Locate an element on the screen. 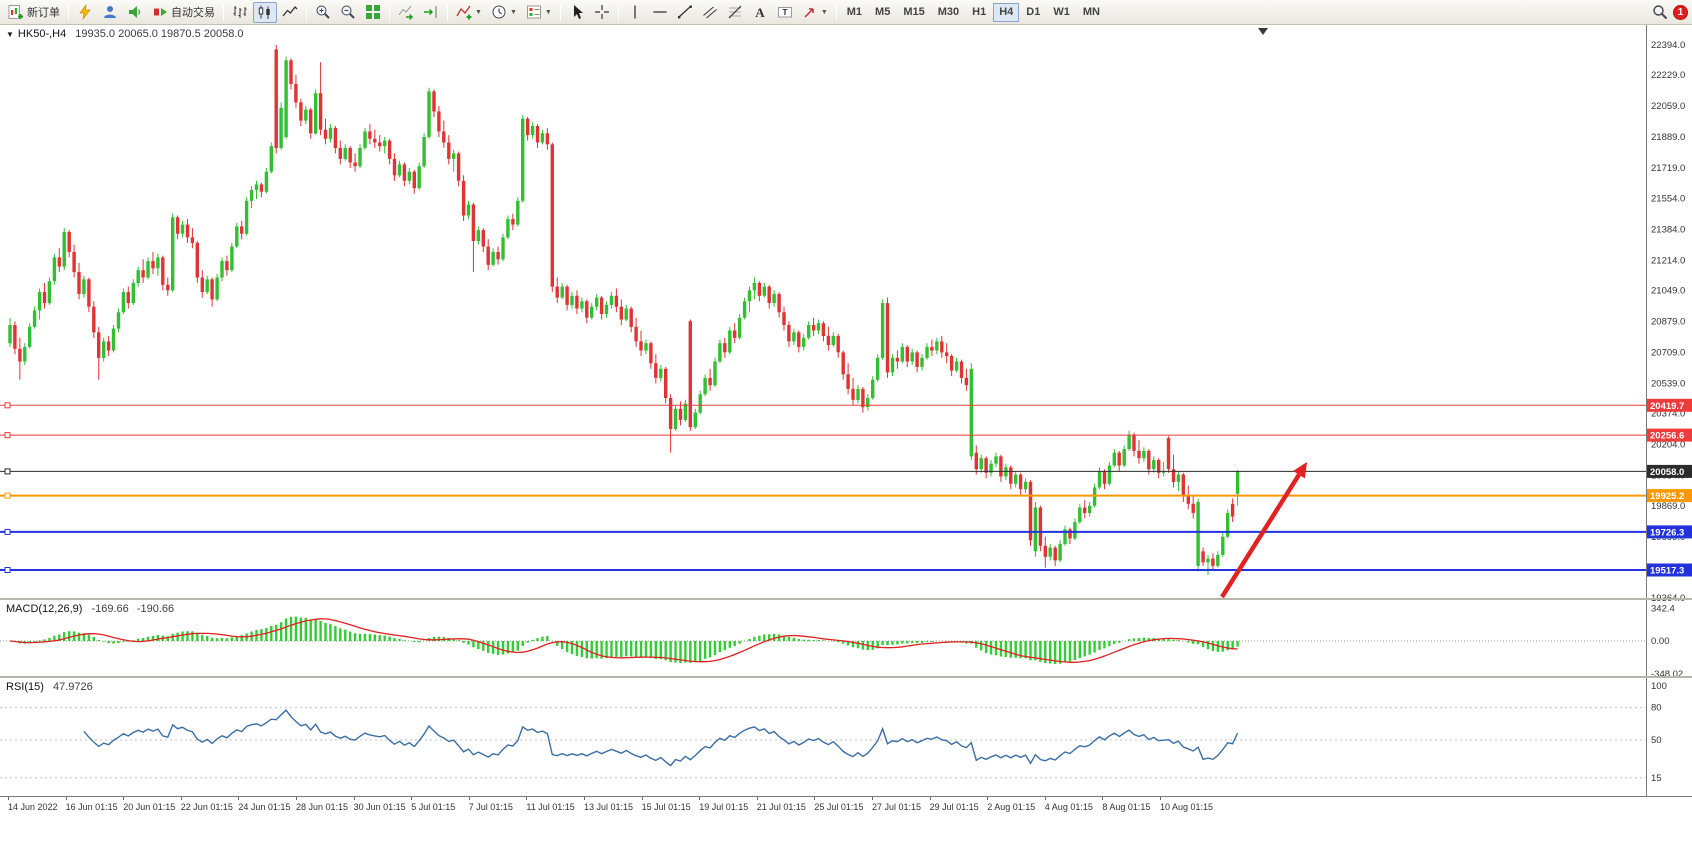  rsi-panel: RSI(15) 47.9726 is located at coordinates (823, 737).